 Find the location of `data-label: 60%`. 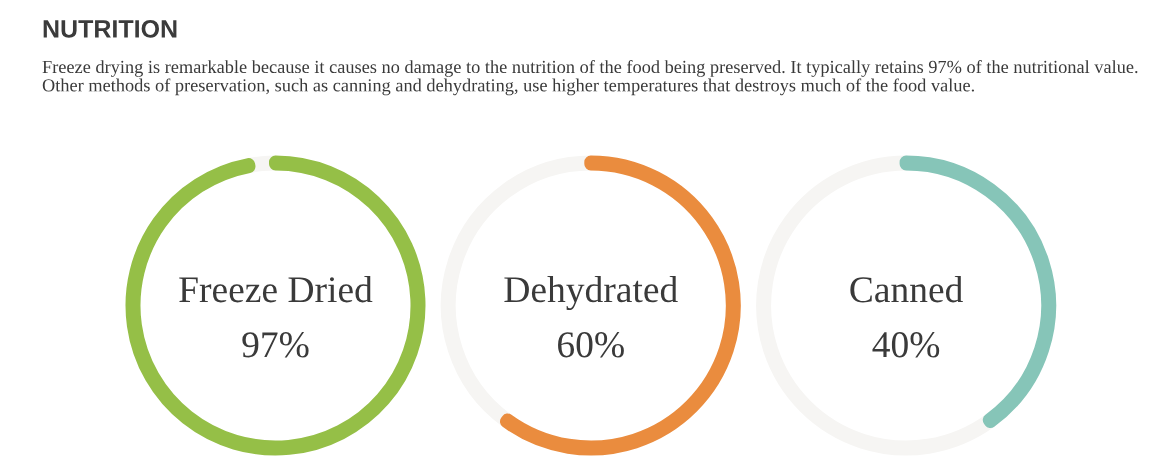

data-label: 60% is located at coordinates (591, 345).